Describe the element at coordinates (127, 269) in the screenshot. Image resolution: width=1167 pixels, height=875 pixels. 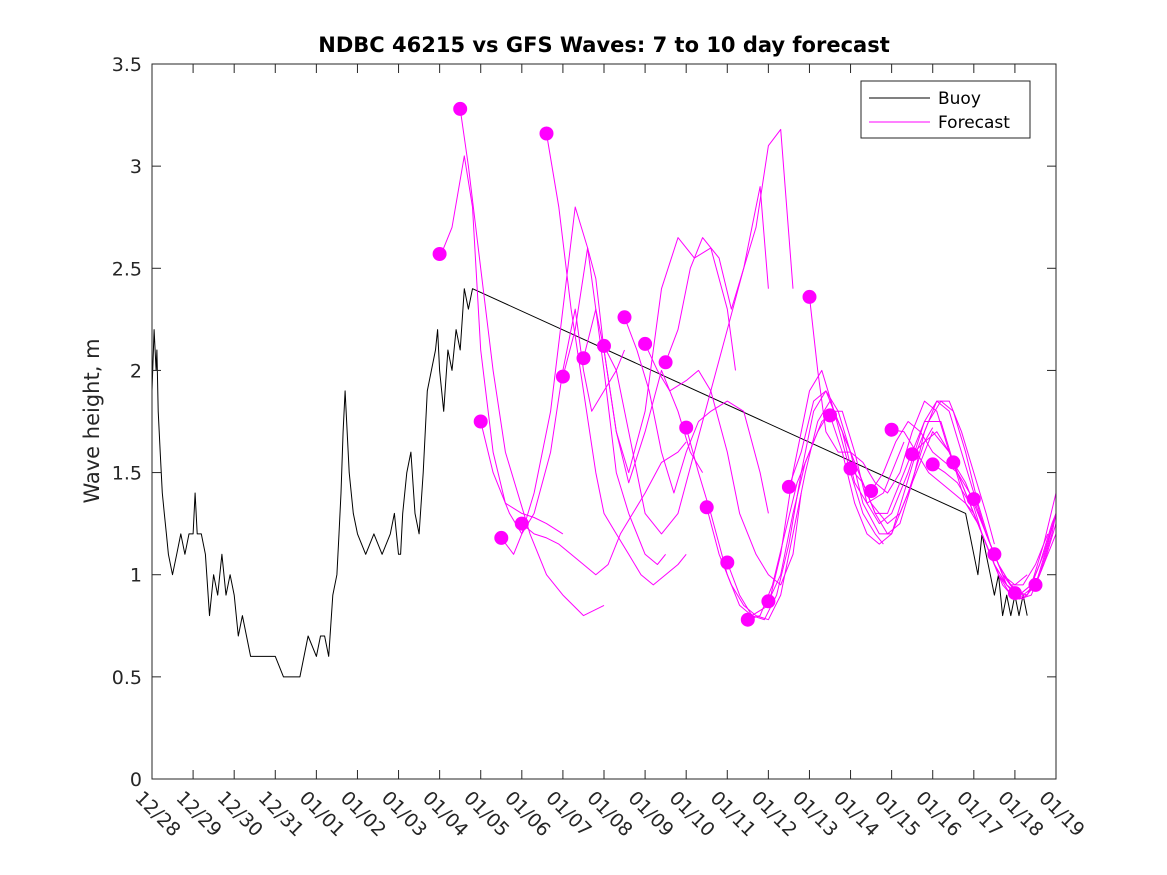
I see `y-tick-label: 2.5` at that location.